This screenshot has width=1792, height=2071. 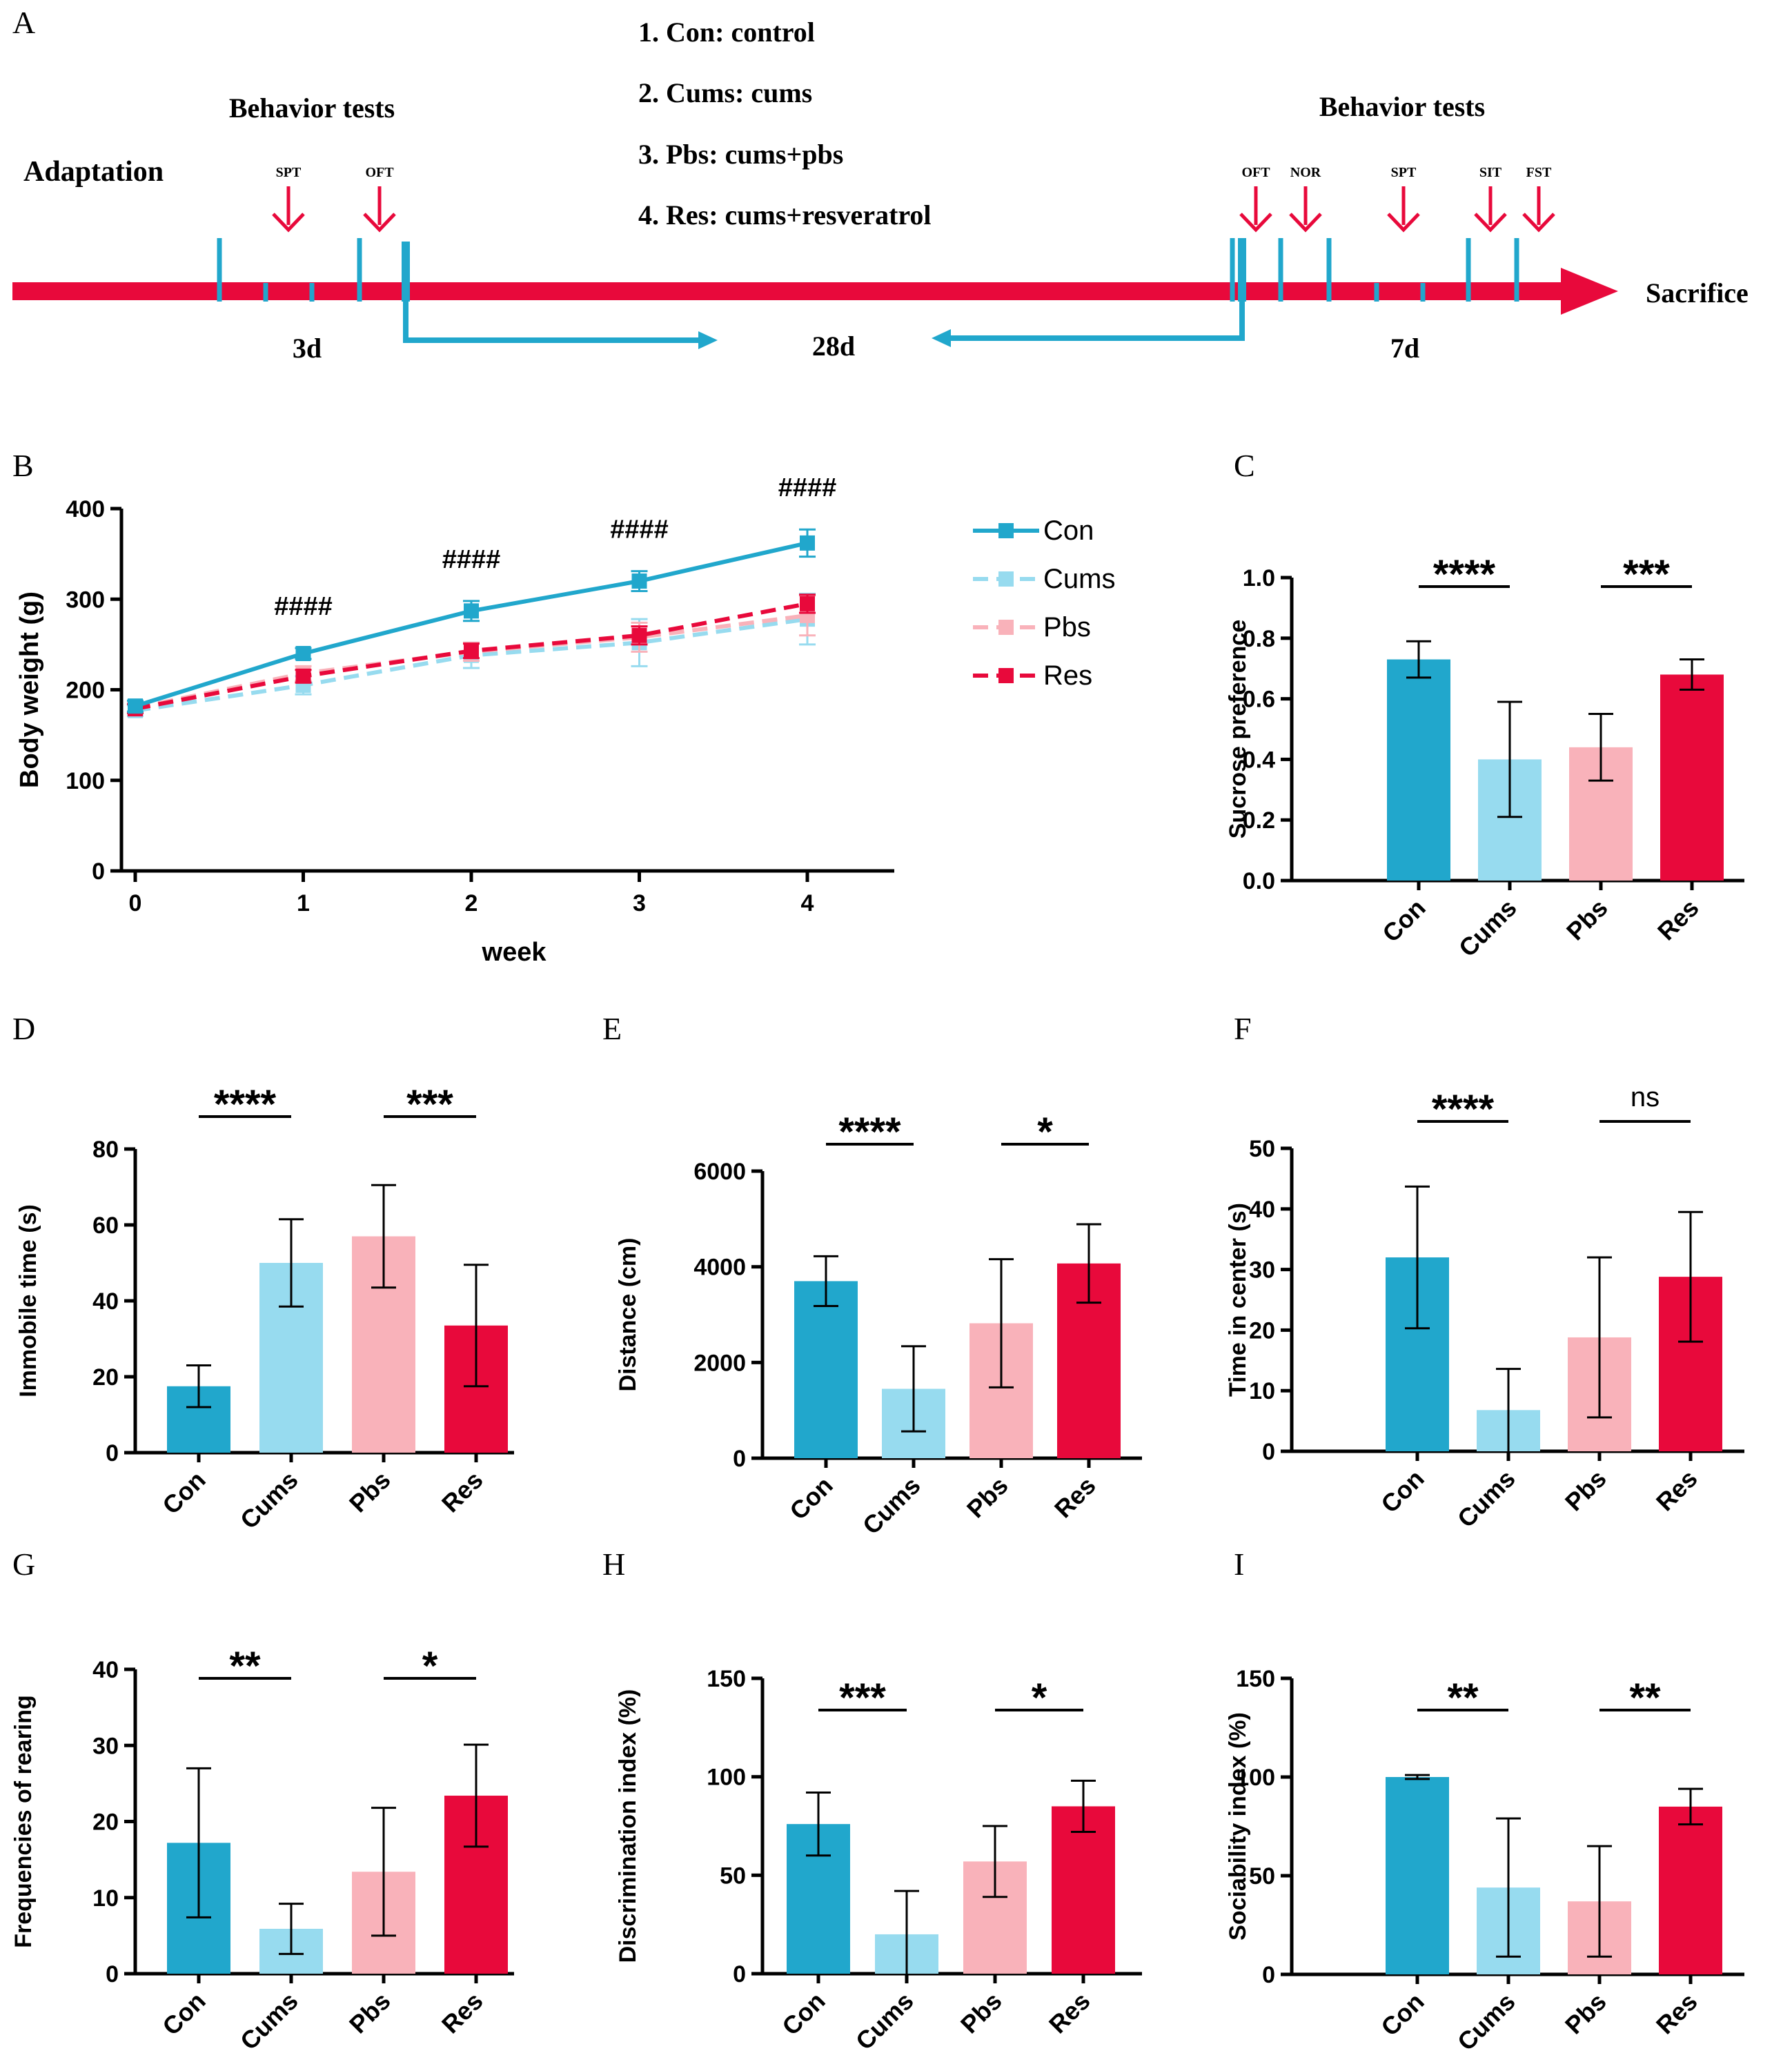 I want to click on bracket-right, so click(x=1097, y=291).